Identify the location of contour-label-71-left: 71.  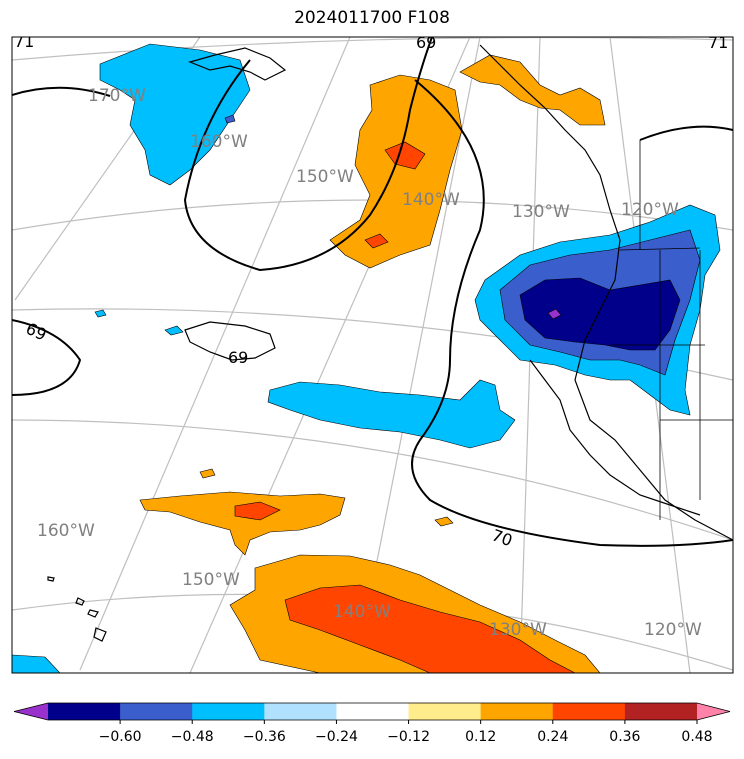
(24, 41).